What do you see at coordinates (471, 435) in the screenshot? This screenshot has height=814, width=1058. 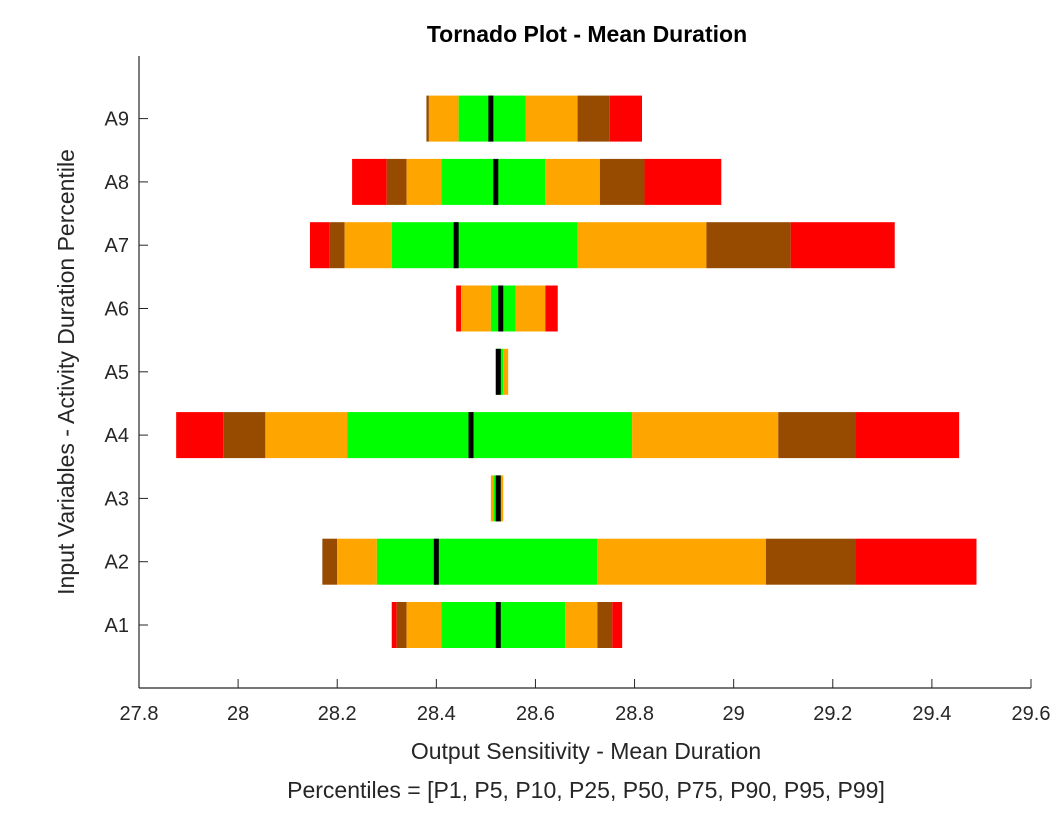 I see `median-marker-a4` at bounding box center [471, 435].